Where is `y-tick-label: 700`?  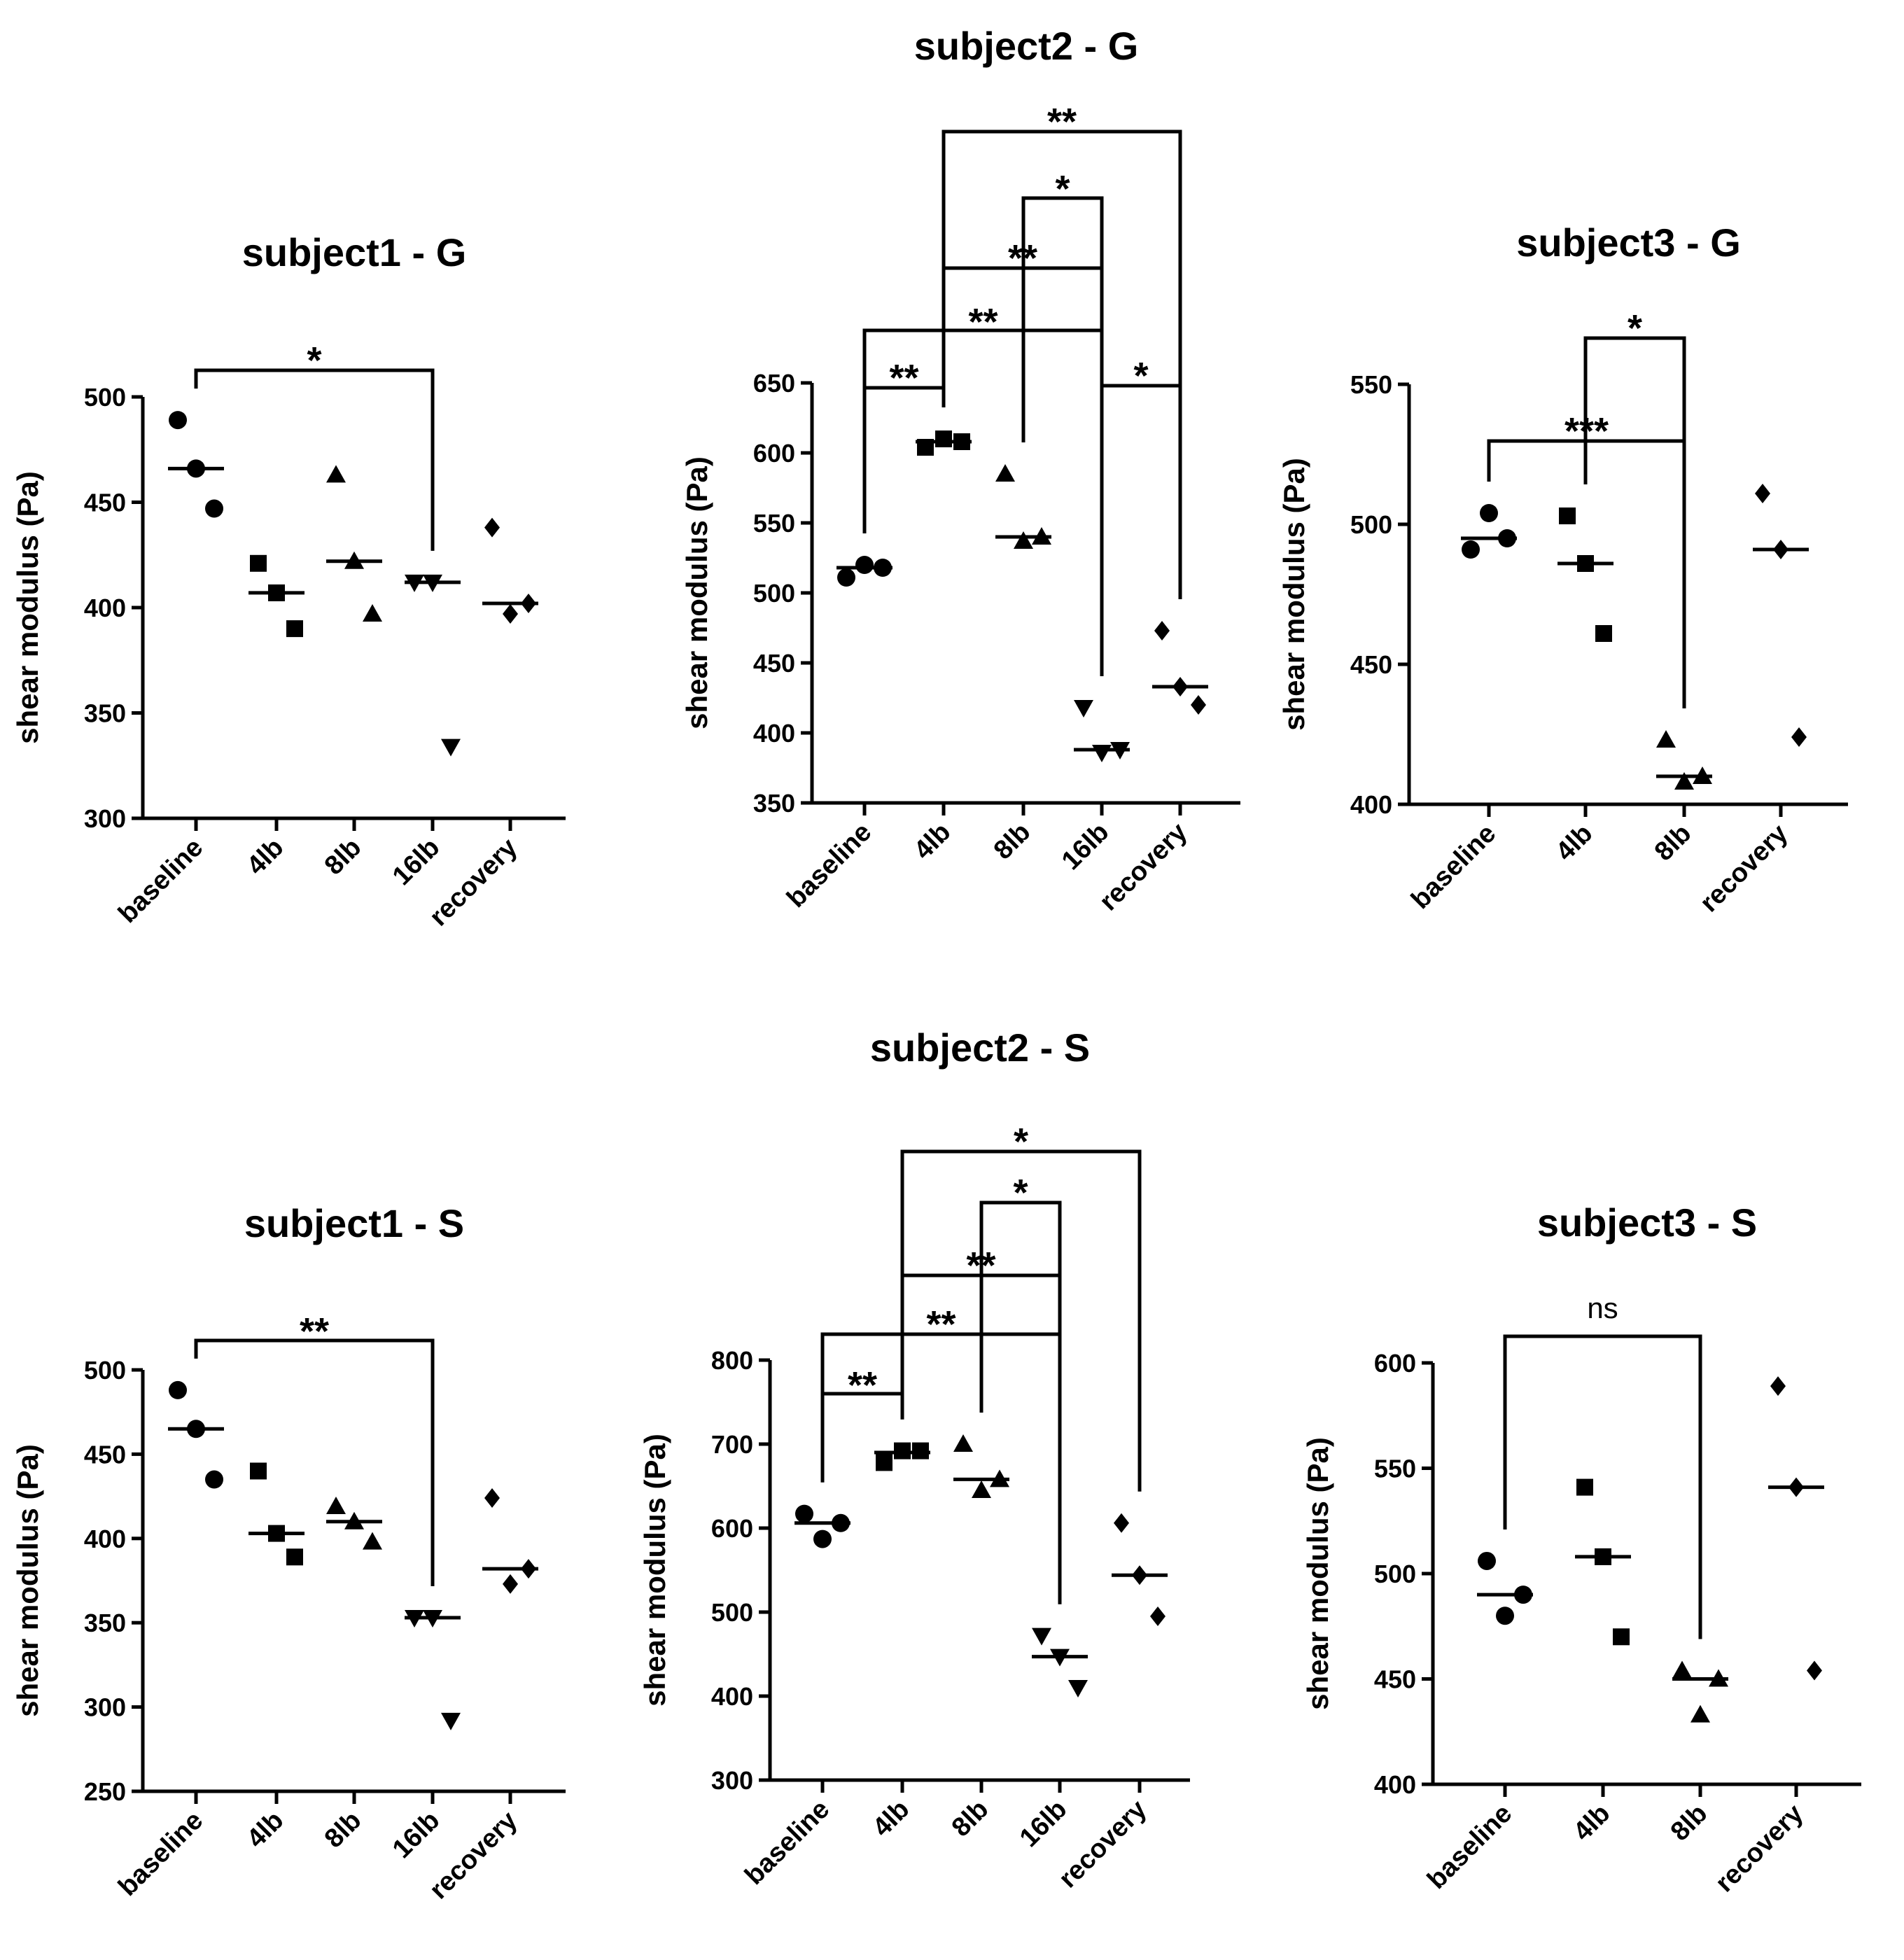 y-tick-label: 700 is located at coordinates (732, 1444).